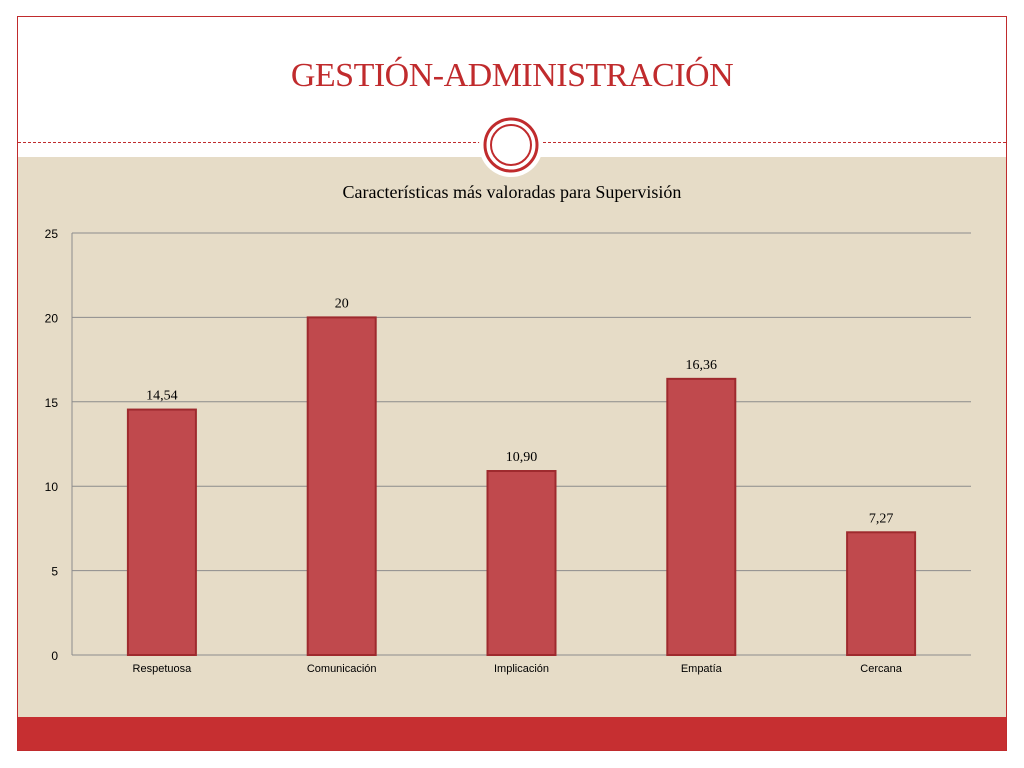 The width and height of the screenshot is (1024, 768). I want to click on data-label: 14,54, so click(162, 396).